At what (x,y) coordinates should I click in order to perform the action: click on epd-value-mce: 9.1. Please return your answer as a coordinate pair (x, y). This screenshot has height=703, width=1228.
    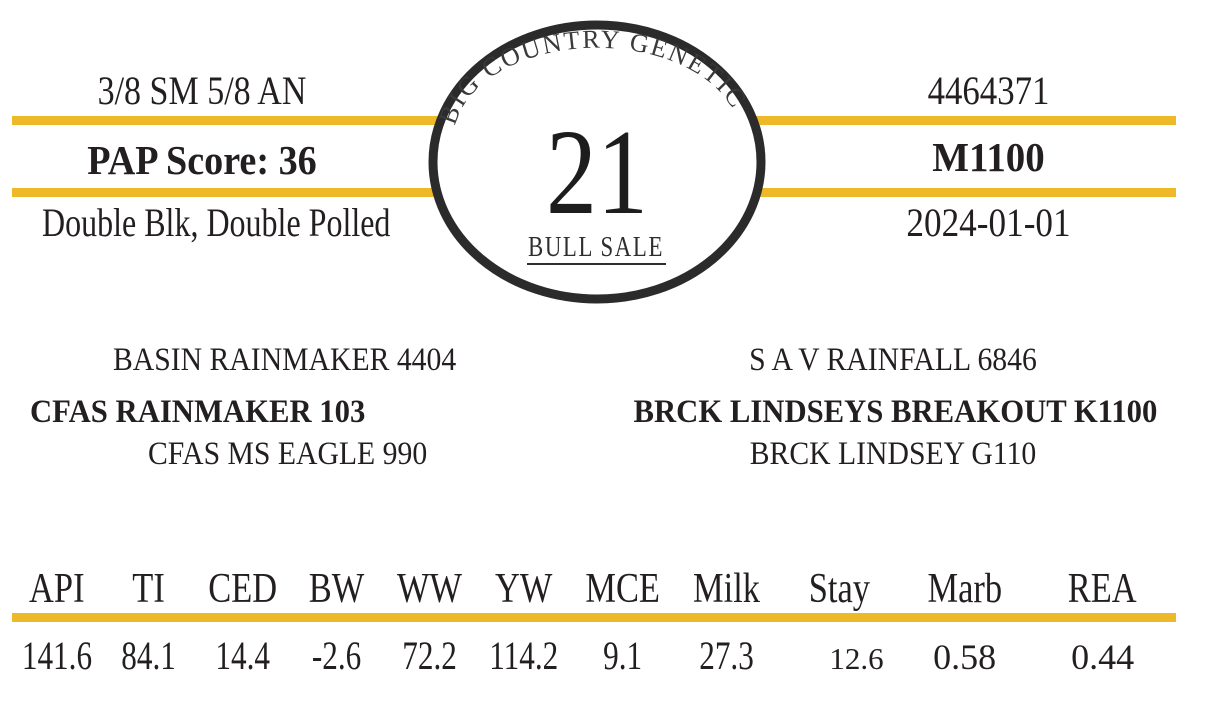
    Looking at the image, I should click on (622, 655).